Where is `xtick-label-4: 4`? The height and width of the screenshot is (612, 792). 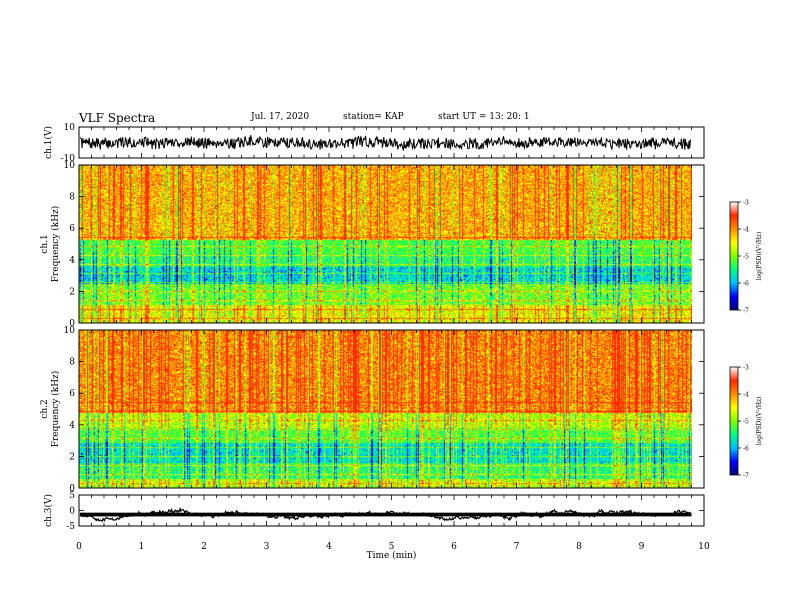 xtick-label-4: 4 is located at coordinates (329, 547).